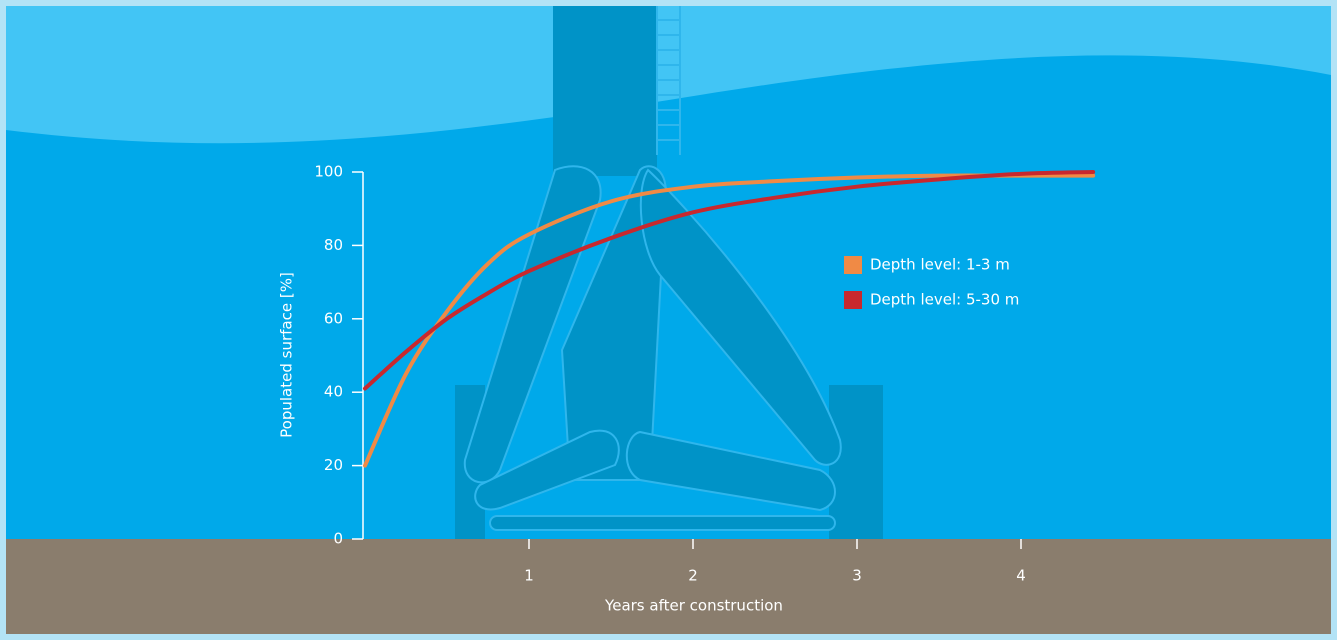 The image size is (1337, 640). Describe the element at coordinates (857, 576) in the screenshot. I see `x-tick-label: 3` at that location.